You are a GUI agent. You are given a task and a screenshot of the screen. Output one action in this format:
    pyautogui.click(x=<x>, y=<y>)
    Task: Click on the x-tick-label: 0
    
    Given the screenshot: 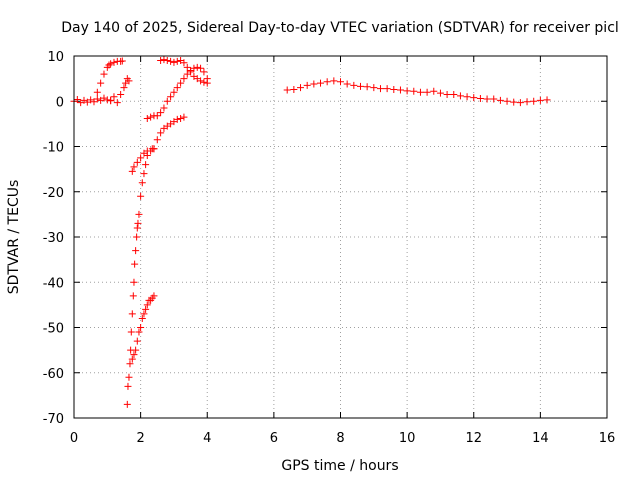 What is the action you would take?
    pyautogui.click(x=74, y=438)
    